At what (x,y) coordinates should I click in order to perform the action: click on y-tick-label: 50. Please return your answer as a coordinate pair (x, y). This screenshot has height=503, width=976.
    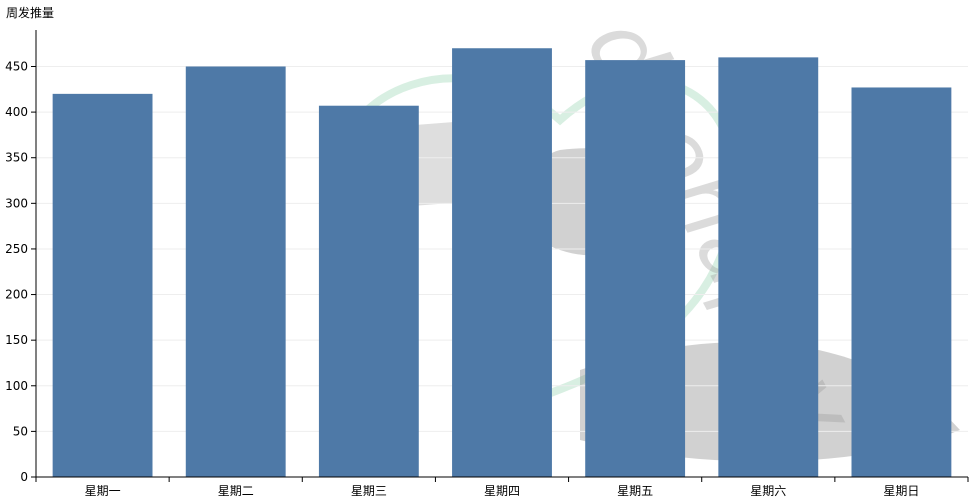
    Looking at the image, I should click on (20, 431).